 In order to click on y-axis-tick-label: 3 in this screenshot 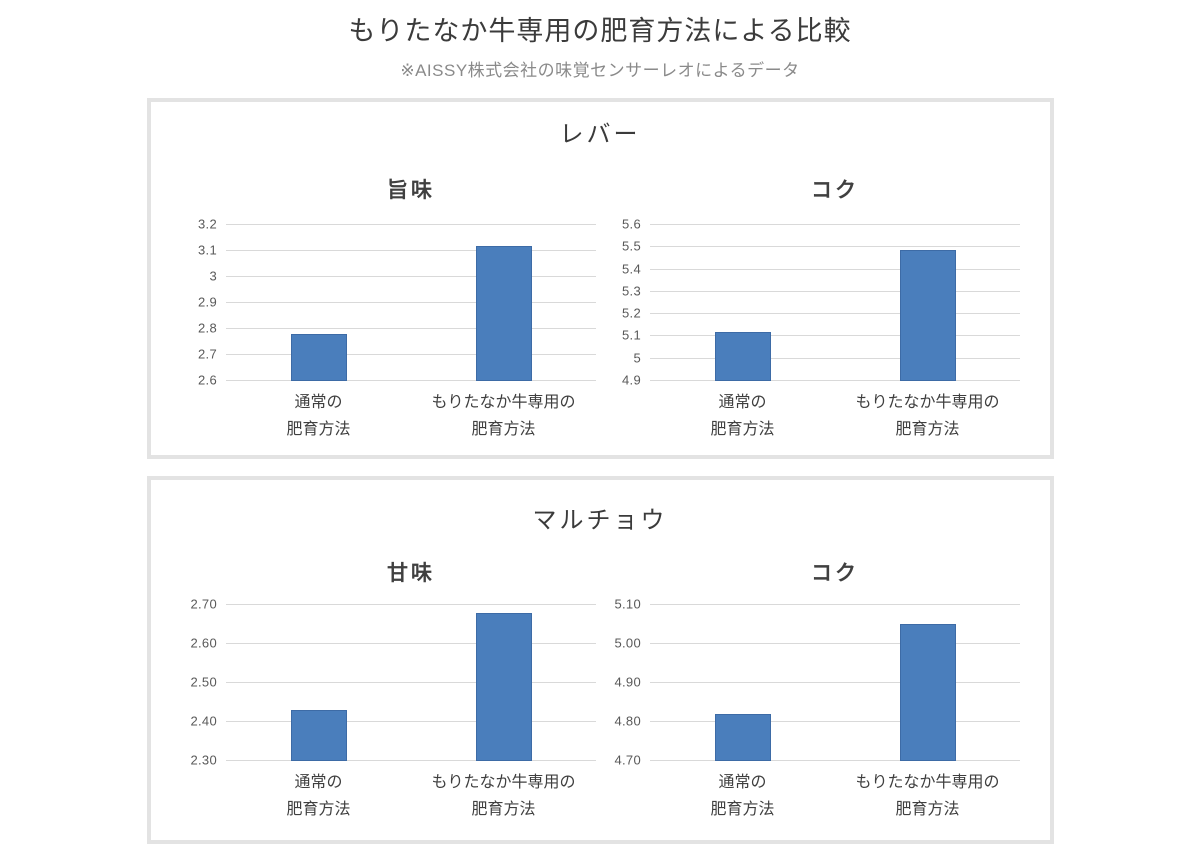, I will do `click(213, 276)`.